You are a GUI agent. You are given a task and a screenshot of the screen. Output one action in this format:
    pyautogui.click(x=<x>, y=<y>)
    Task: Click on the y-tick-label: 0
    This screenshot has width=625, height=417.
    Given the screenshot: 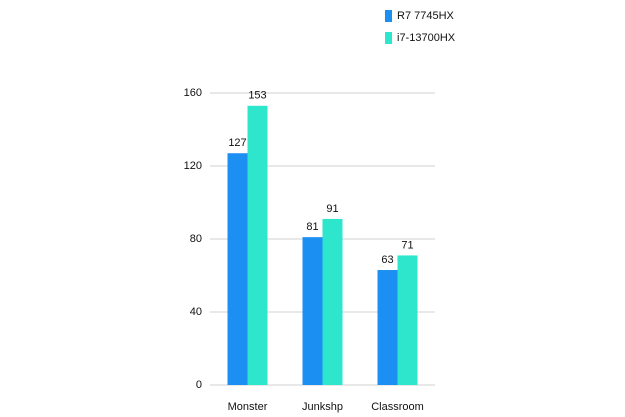 What is the action you would take?
    pyautogui.click(x=199, y=385)
    